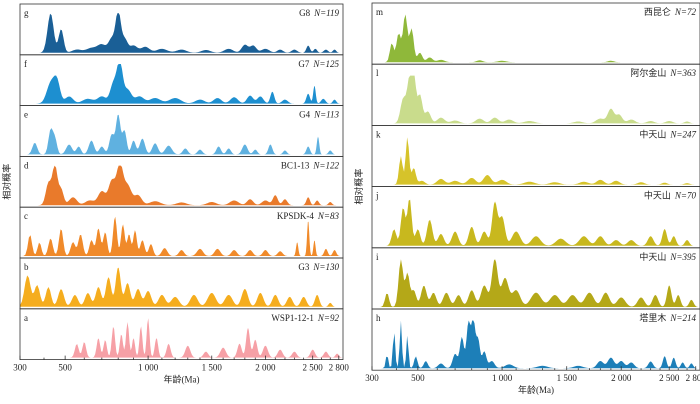 The image size is (700, 404). I want to click on sample-name-m: 西昆仑, so click(657, 11).